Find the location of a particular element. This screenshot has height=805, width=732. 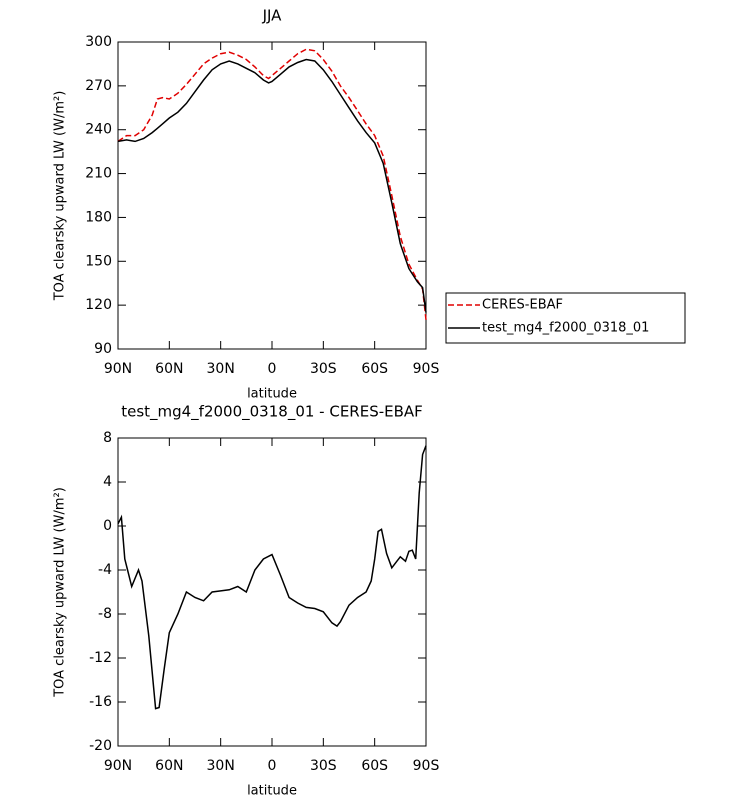

y-tick-label: -20 is located at coordinates (100, 746).